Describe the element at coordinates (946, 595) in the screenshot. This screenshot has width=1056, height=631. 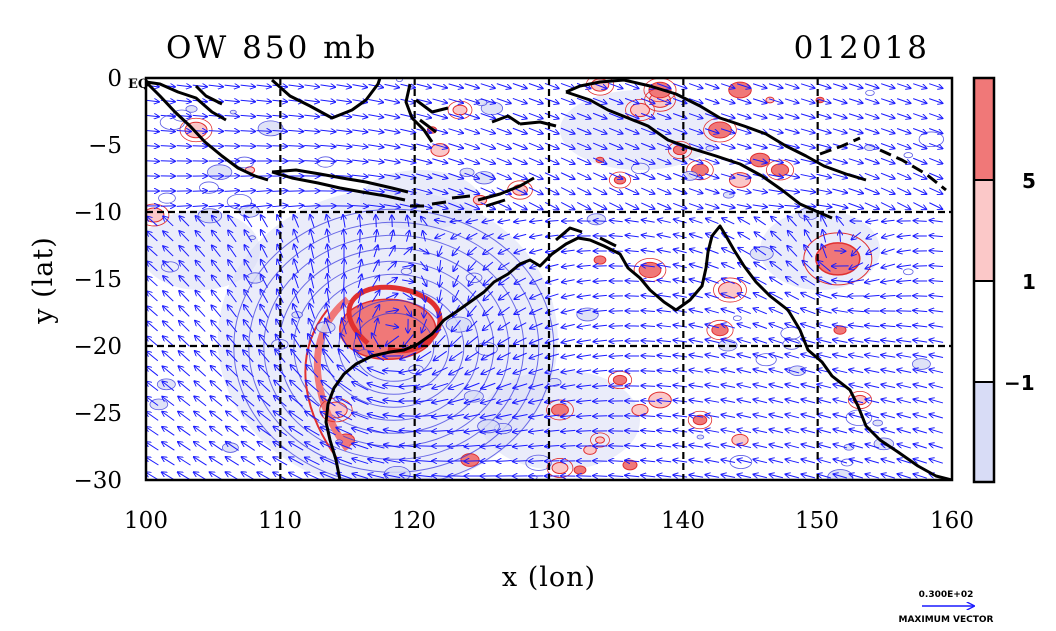
I see `vector-key-value: 0.300E+02` at that location.